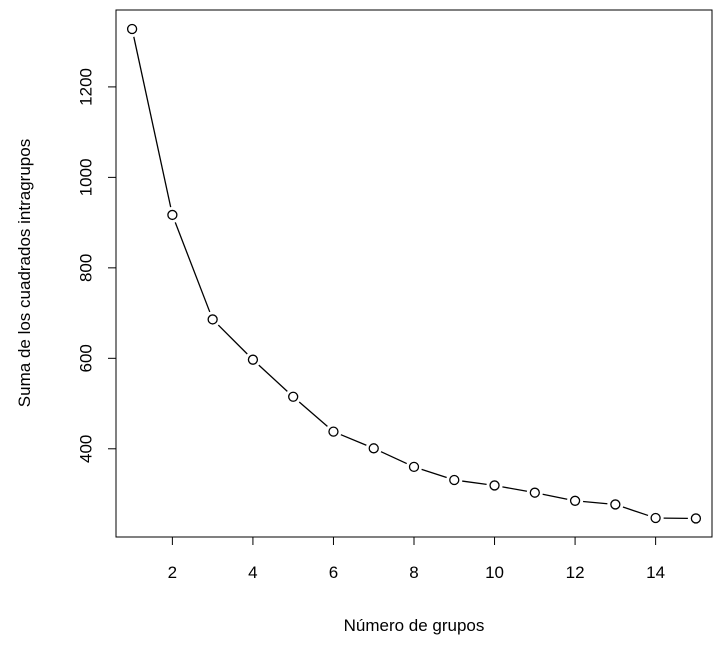 This screenshot has height=649, width=713. I want to click on x-tick-label: 14, so click(655, 572).